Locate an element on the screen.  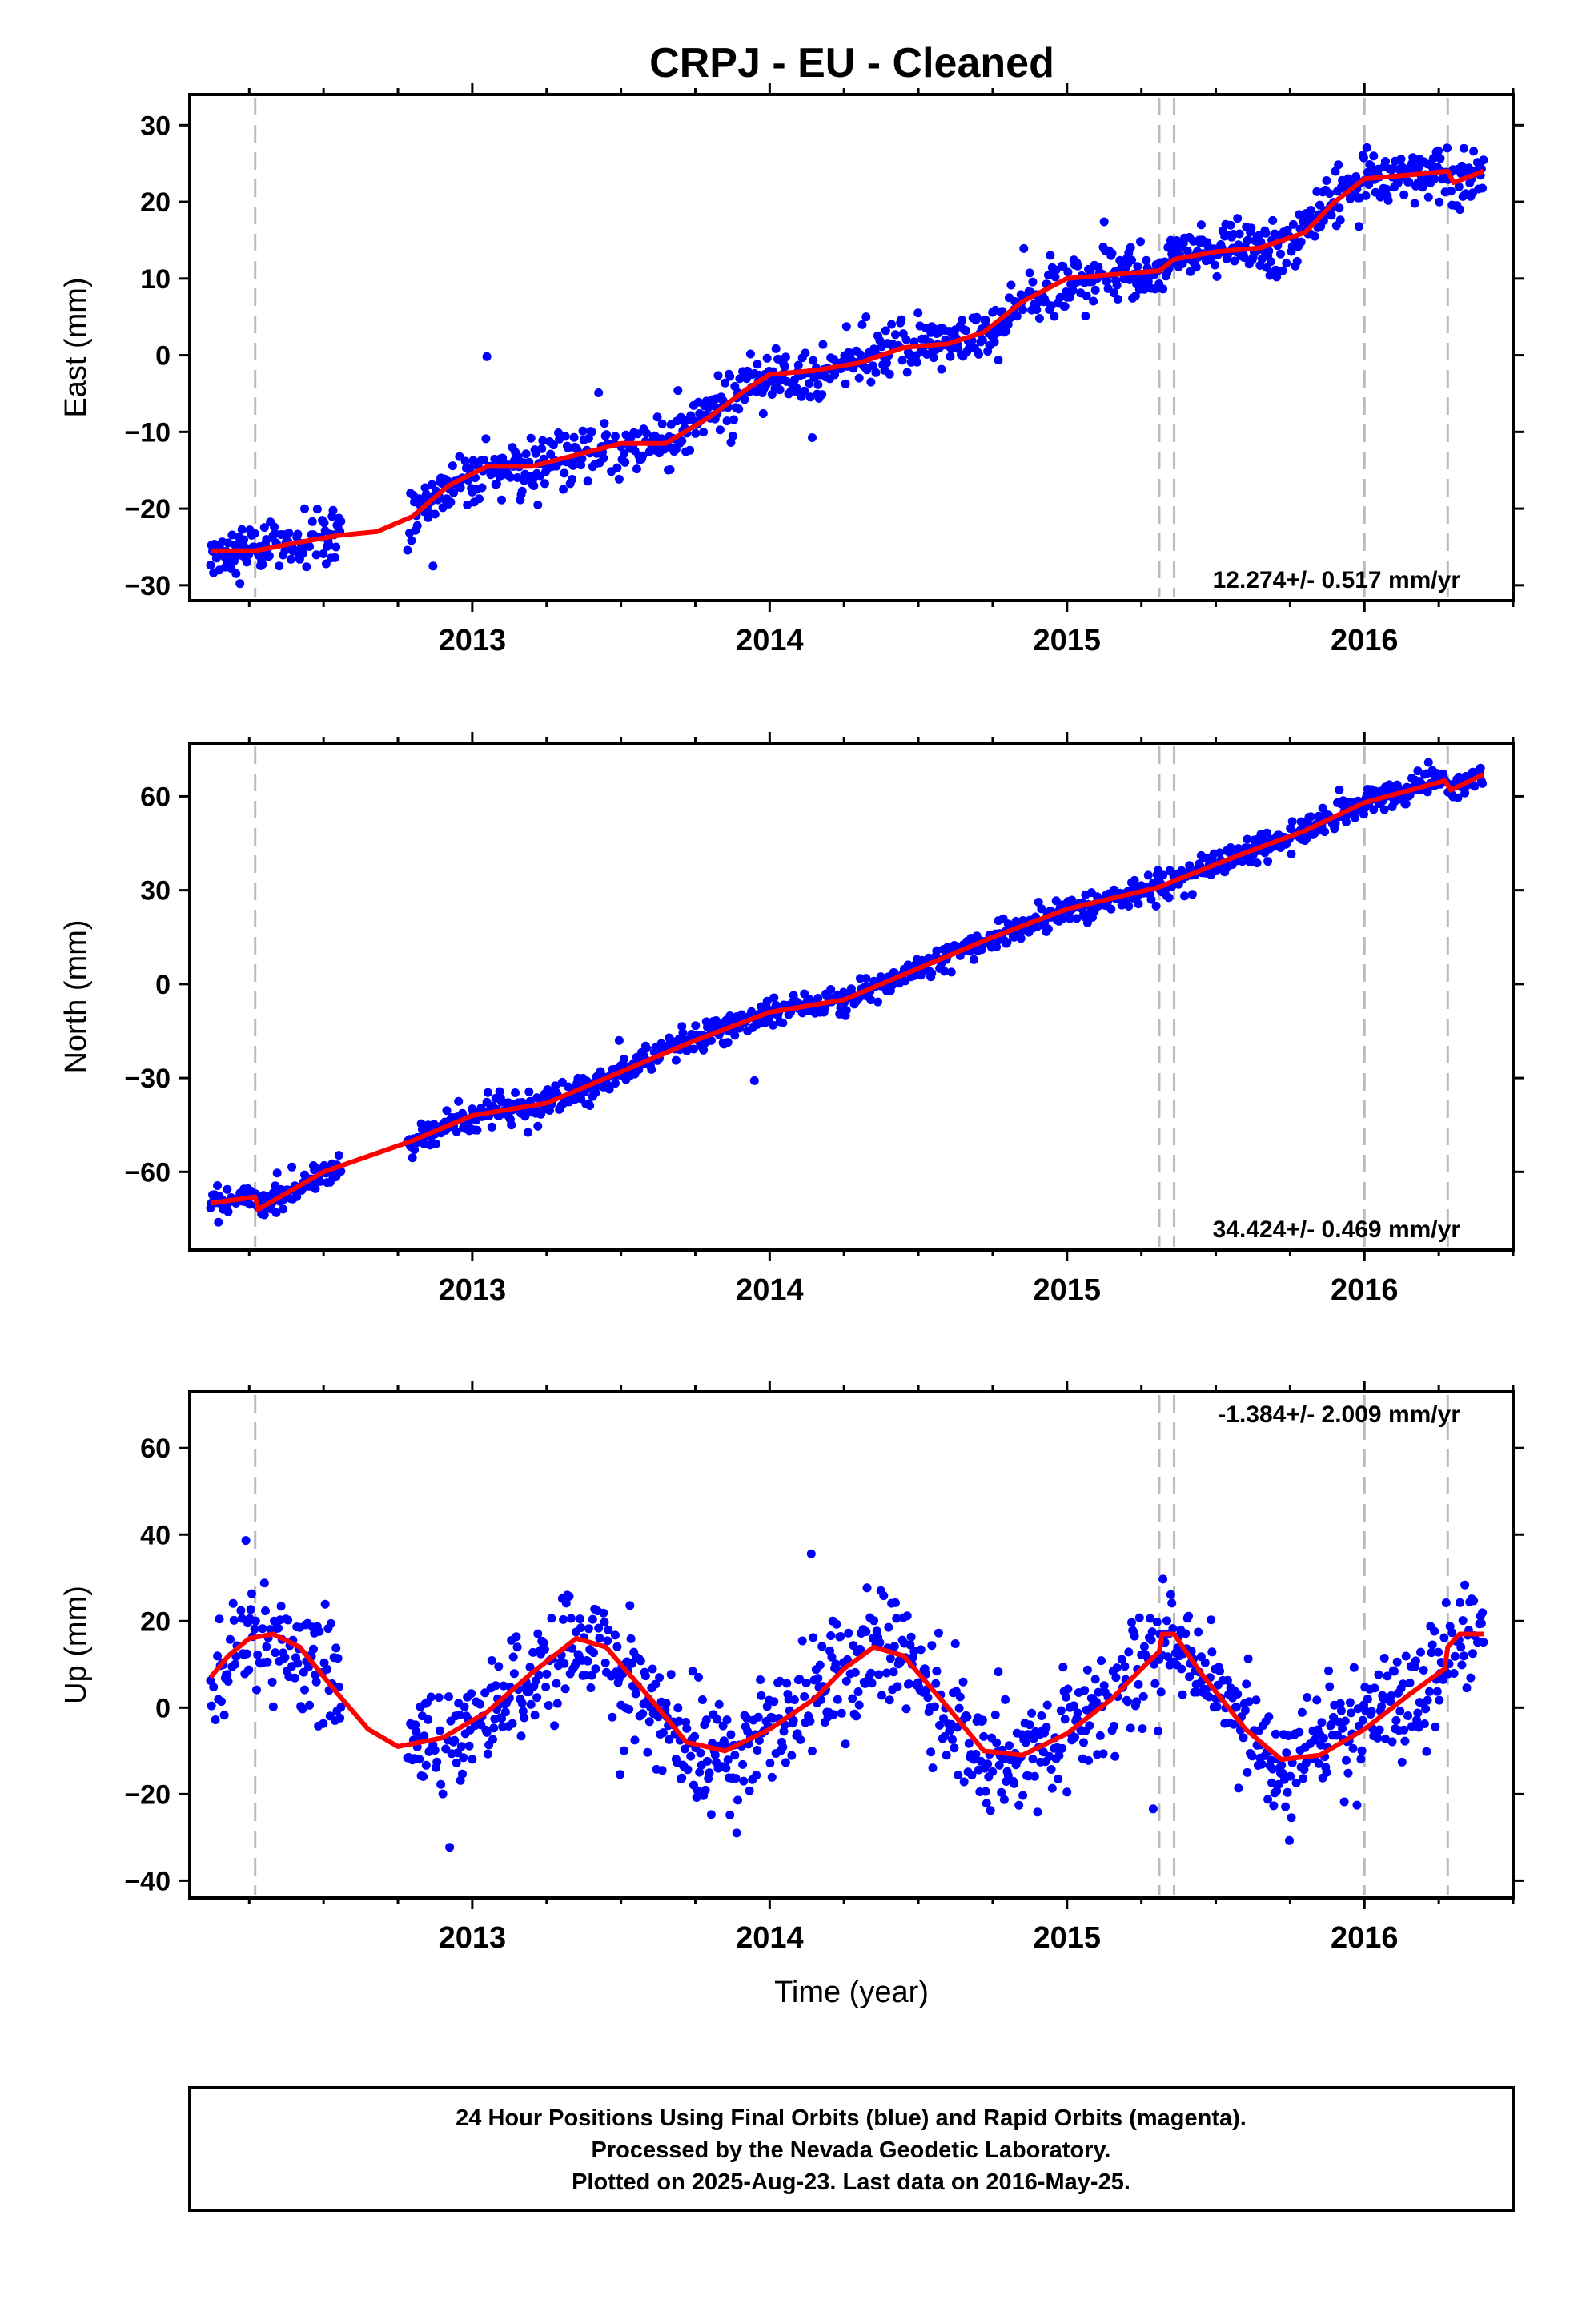
east-x-tick-label: 2013 is located at coordinates (473, 640).